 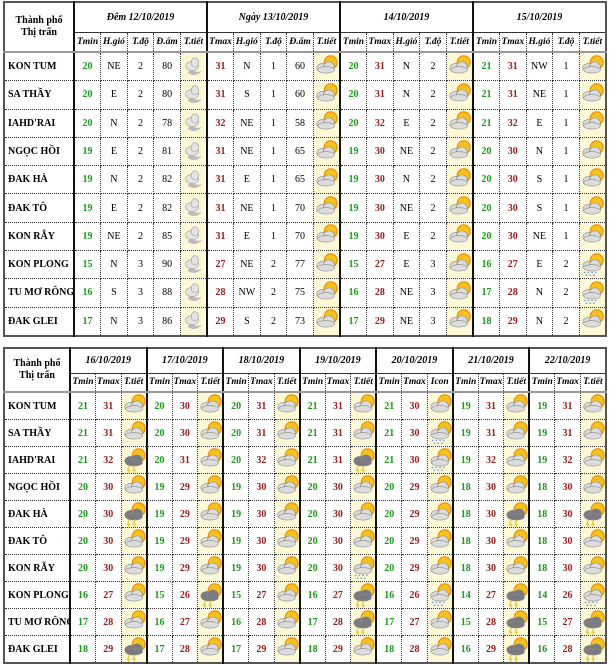 What do you see at coordinates (539, 66) in the screenshot?
I see `value-cell: NW` at bounding box center [539, 66].